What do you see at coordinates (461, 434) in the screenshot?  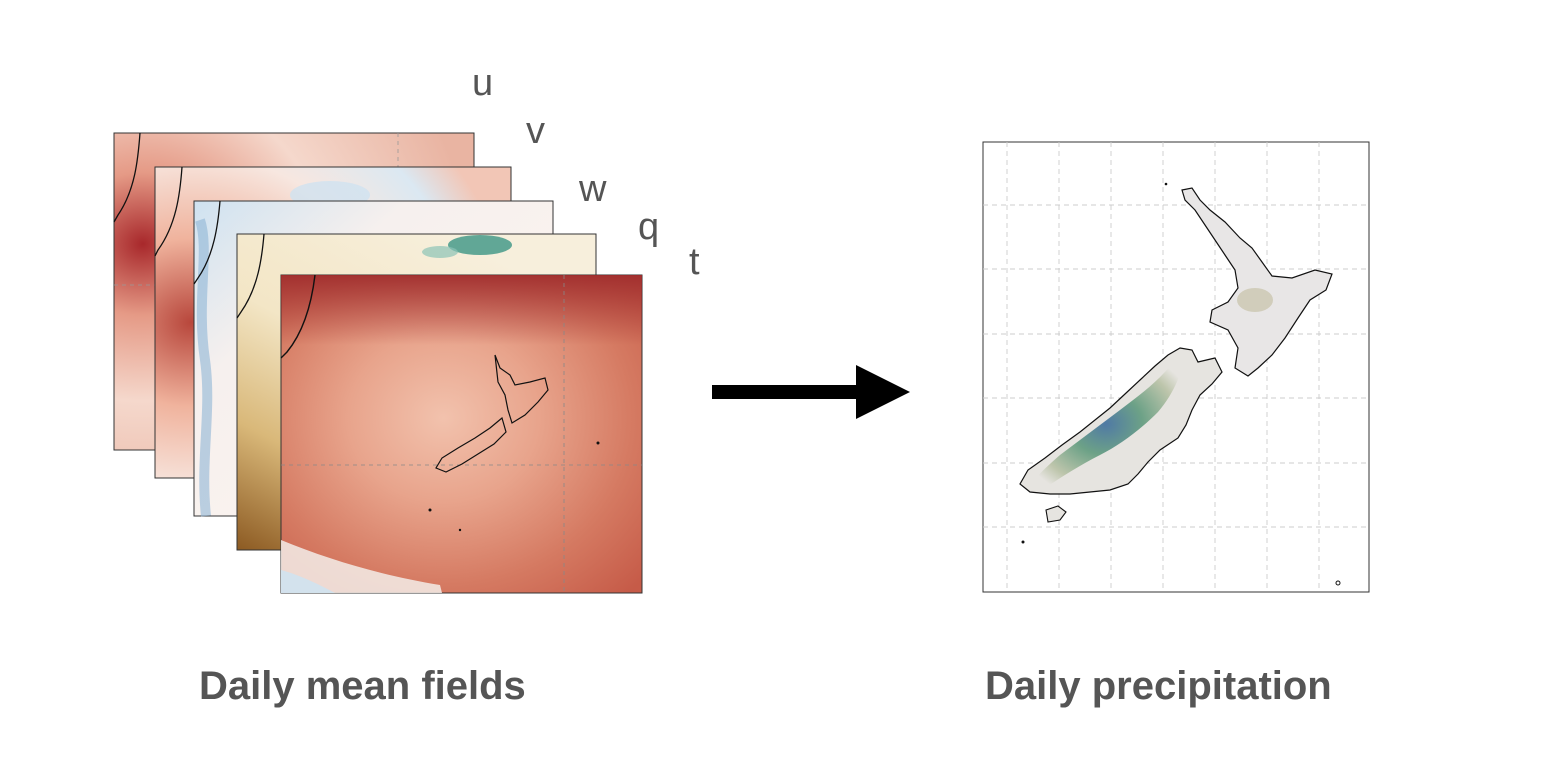 I see `field-map-t` at bounding box center [461, 434].